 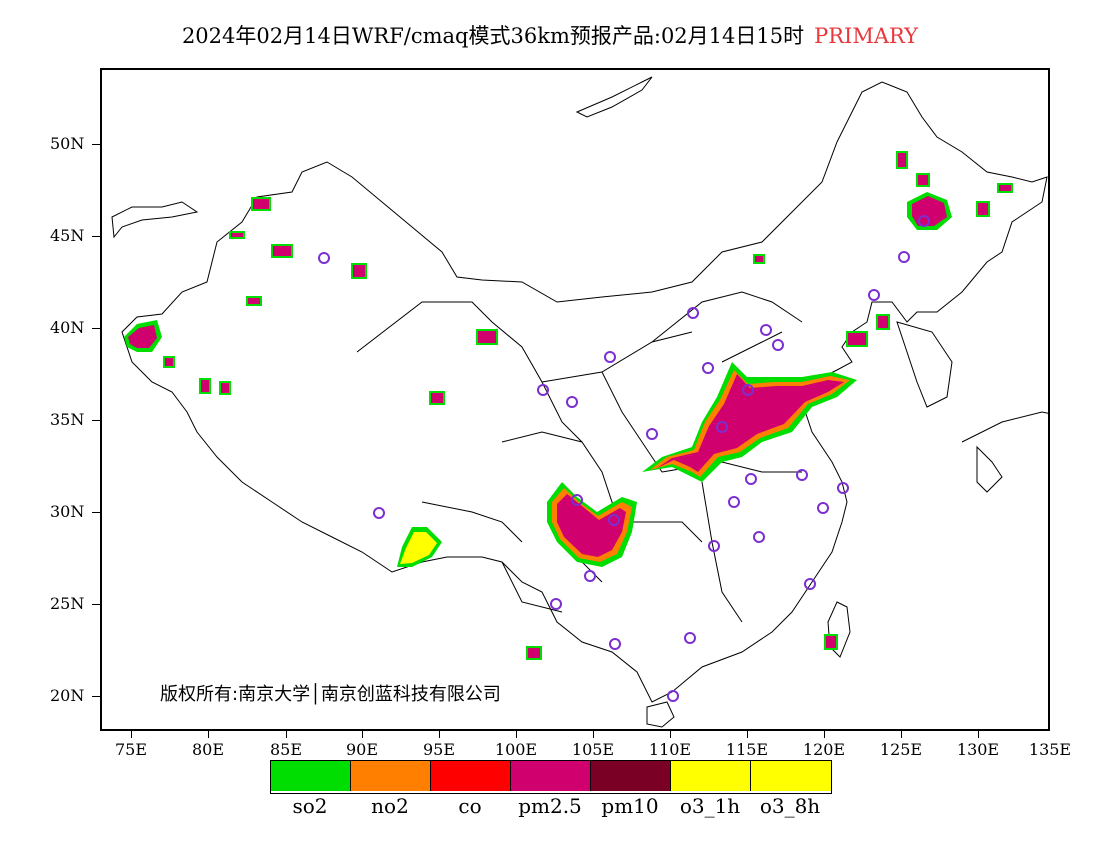 What do you see at coordinates (630, 806) in the screenshot?
I see `legend-label-pm10: pm10` at bounding box center [630, 806].